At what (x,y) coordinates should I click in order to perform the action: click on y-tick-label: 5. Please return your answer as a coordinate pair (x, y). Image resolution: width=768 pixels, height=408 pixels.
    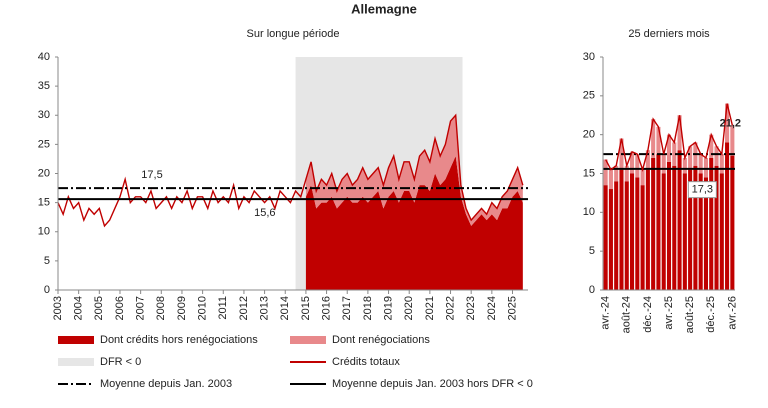
    Looking at the image, I should click on (592, 251).